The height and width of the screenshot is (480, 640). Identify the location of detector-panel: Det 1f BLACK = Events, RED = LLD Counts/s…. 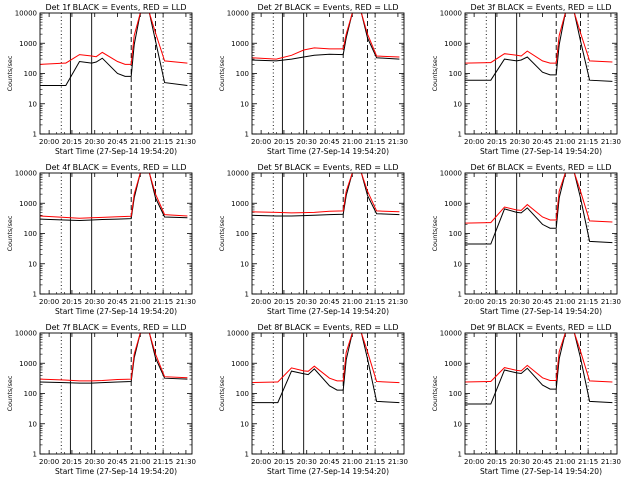
(101, 79).